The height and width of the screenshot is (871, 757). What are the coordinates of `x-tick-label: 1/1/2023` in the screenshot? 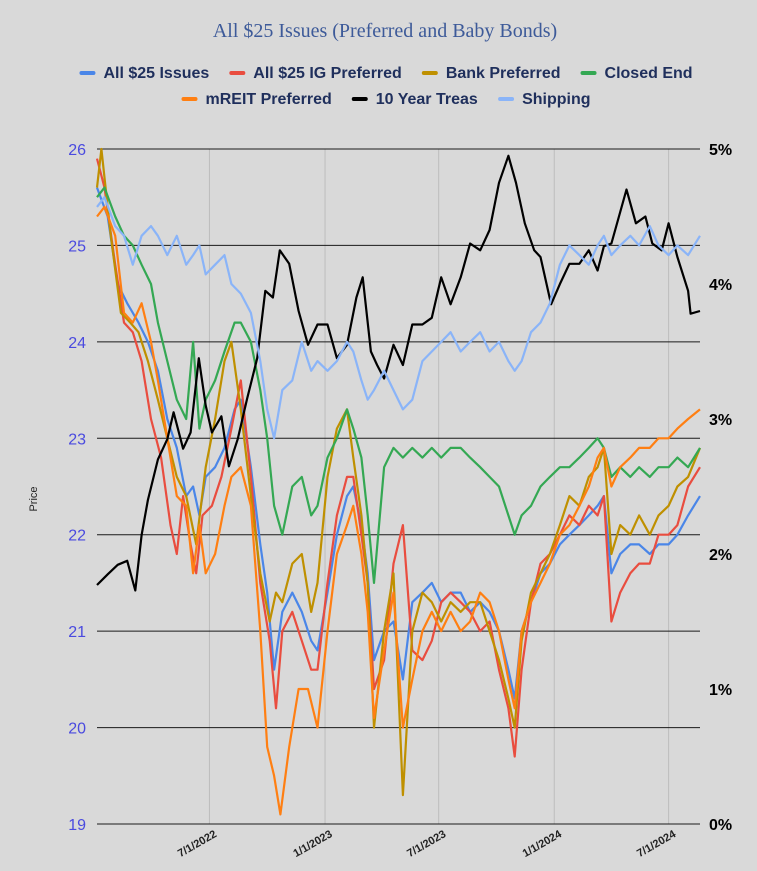 It's located at (312, 844).